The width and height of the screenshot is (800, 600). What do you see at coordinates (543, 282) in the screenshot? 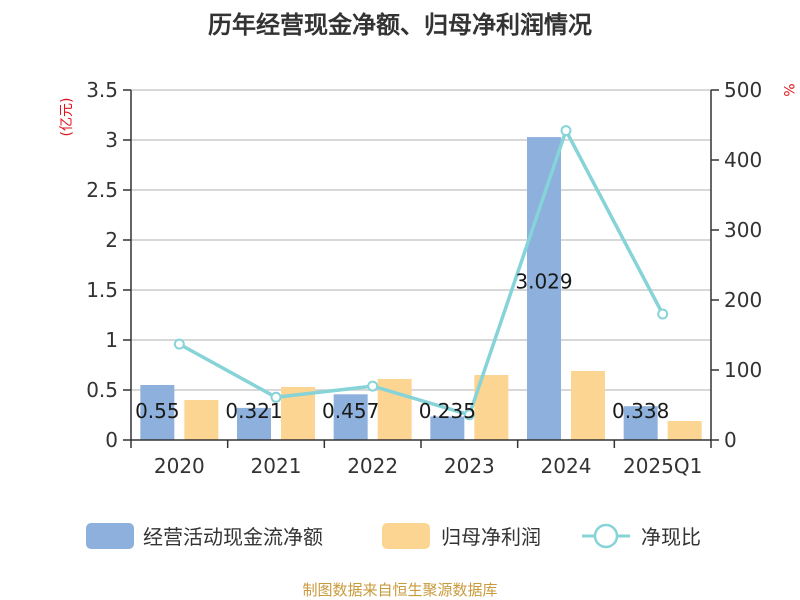
I see `bar-value-label: 3.029` at bounding box center [543, 282].